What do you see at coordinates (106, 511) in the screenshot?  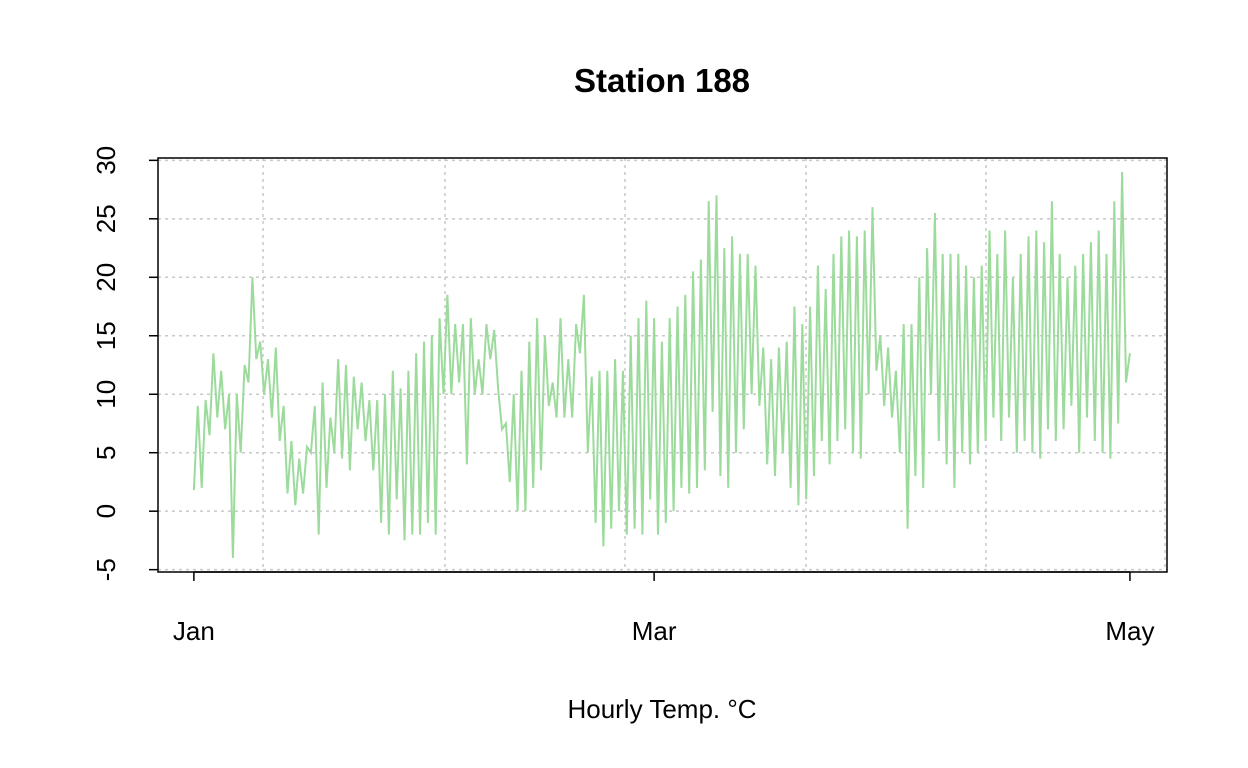 I see `y-tick-label: 0` at bounding box center [106, 511].